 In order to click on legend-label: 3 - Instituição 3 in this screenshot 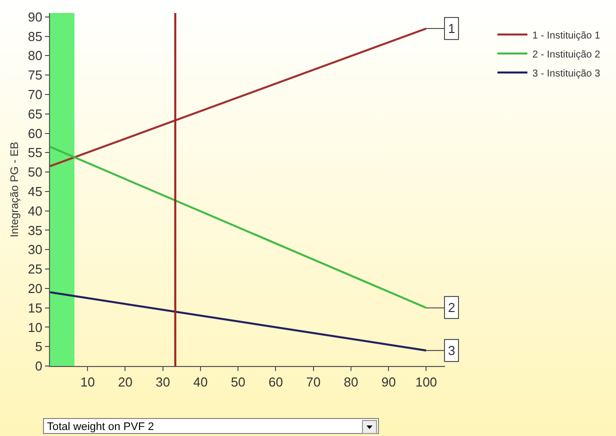, I will do `click(566, 74)`.